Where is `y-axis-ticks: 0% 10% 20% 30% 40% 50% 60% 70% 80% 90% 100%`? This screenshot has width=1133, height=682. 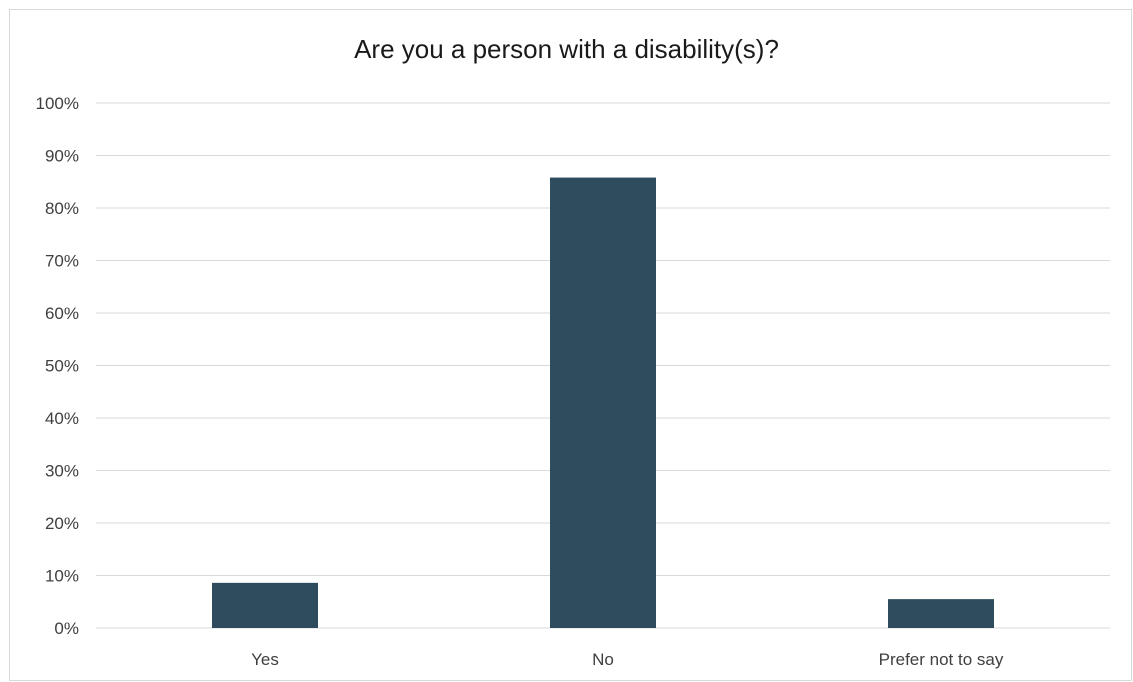
y-axis-ticks: 0% 10% 20% 30% 40% 50% 60% 70% 80% 90% 100% is located at coordinates (57, 366).